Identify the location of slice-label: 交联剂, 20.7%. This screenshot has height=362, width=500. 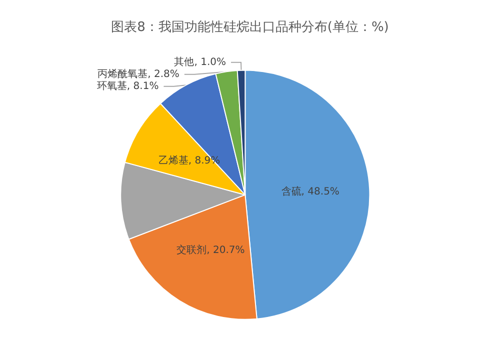
(210, 250).